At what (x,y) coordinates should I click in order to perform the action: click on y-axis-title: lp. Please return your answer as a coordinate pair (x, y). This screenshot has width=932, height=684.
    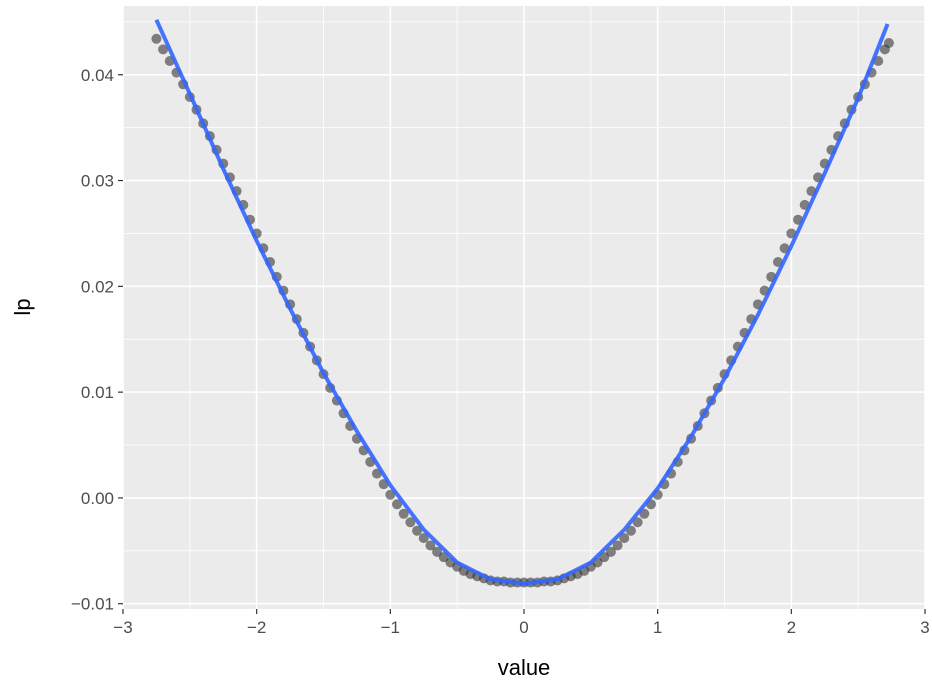
    Looking at the image, I should click on (22, 306).